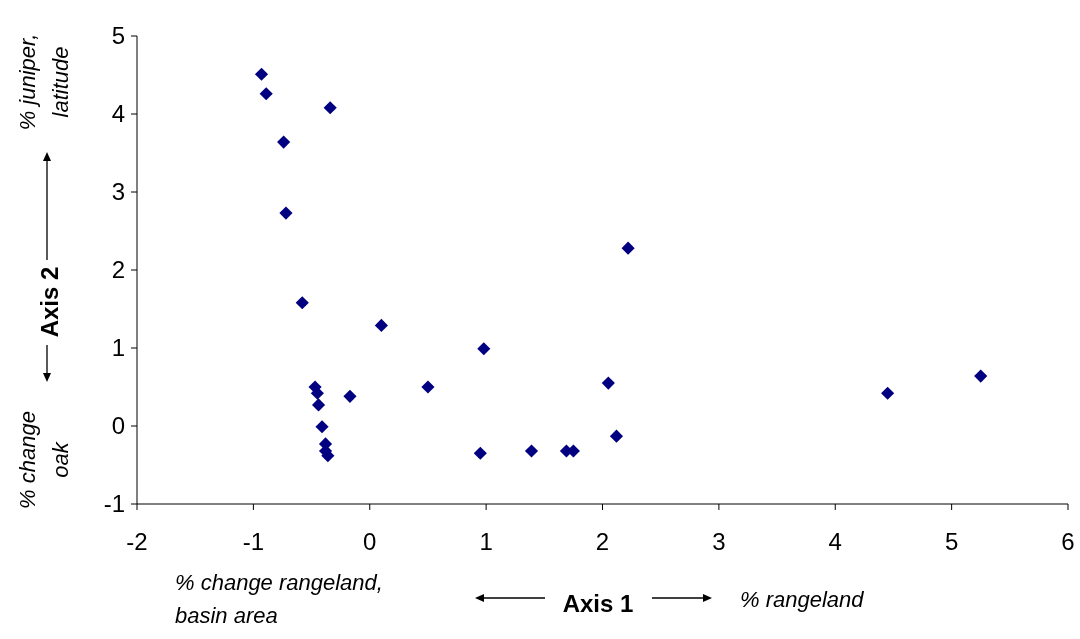 The image size is (1080, 639). Describe the element at coordinates (951, 541) in the screenshot. I see `x-tick-label: 5` at that location.